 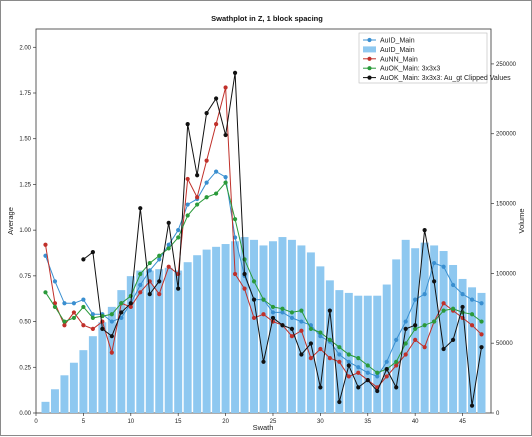 What do you see at coordinates (445, 78) in the screenshot?
I see `legend-label: AuOK_Main: 3x3x3: Au_gt Clipped Values` at bounding box center [445, 78].